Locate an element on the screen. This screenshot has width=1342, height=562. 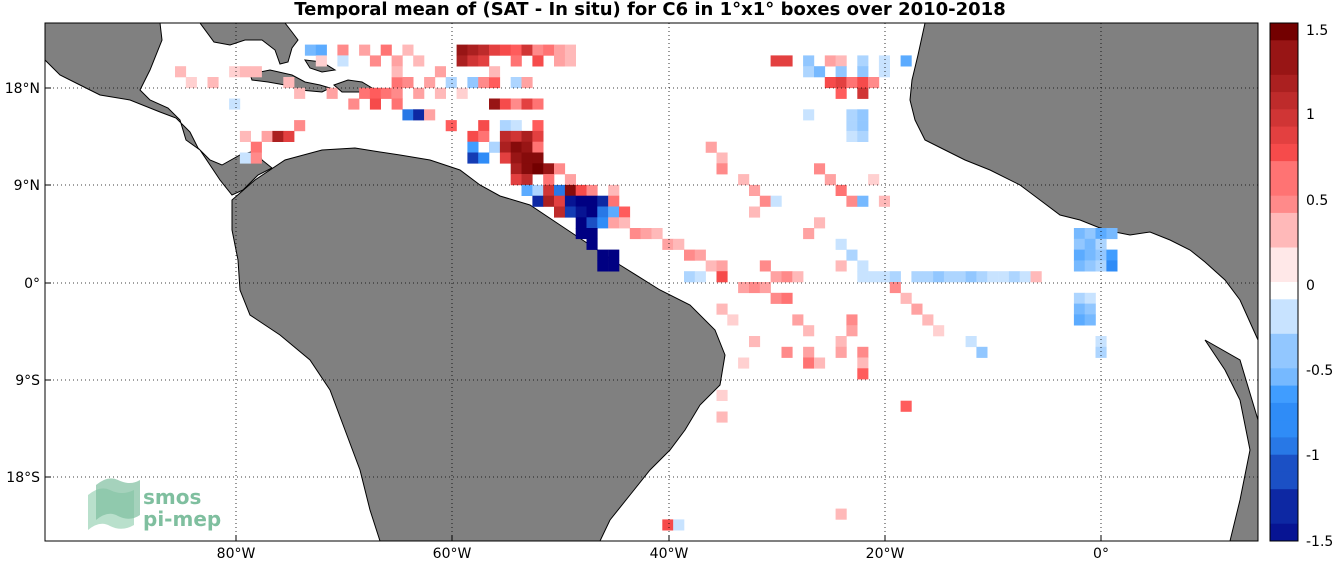
lat-label-18n: 18°N is located at coordinates (22, 89).